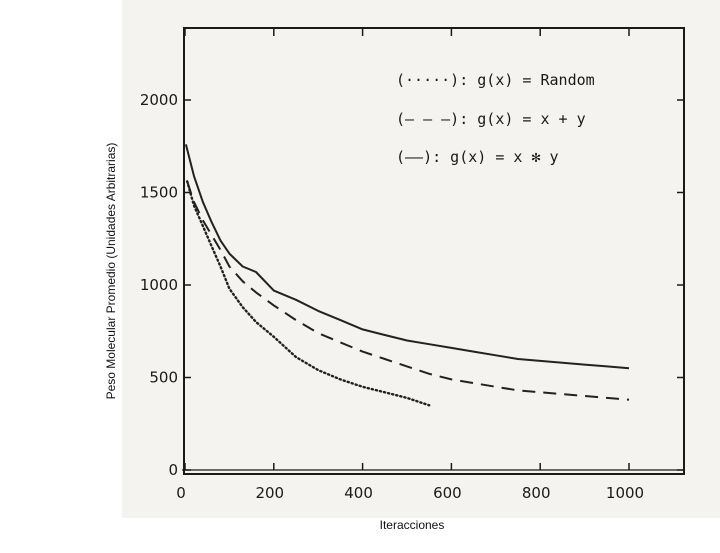 The height and width of the screenshot is (553, 720). What do you see at coordinates (159, 285) in the screenshot?
I see `y-tick-label: 1000` at bounding box center [159, 285].